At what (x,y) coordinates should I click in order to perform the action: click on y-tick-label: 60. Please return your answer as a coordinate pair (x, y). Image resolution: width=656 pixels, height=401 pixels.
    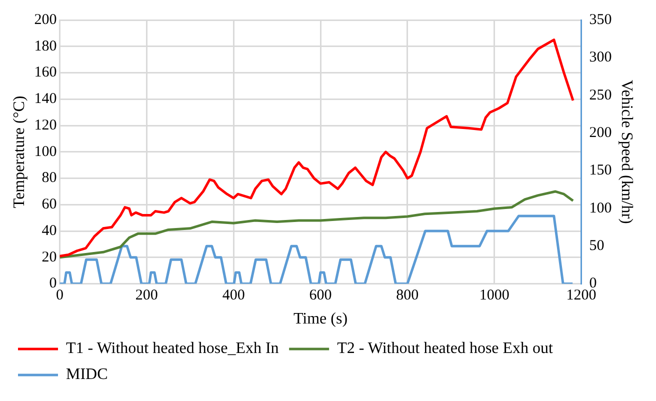
    Looking at the image, I should click on (49, 204).